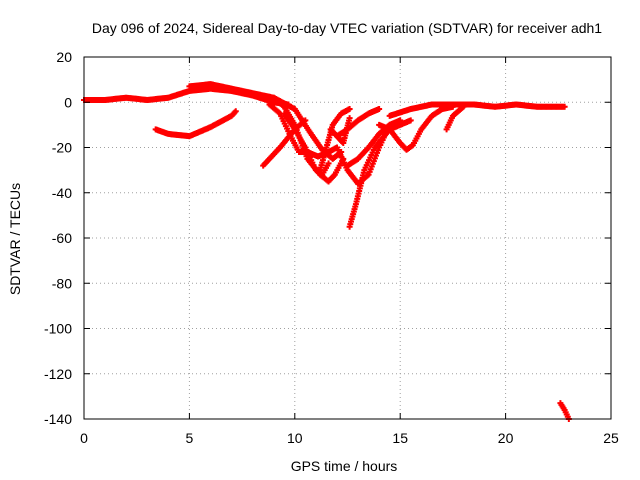 The image size is (640, 480). I want to click on y-tick-label: 20, so click(64, 57).